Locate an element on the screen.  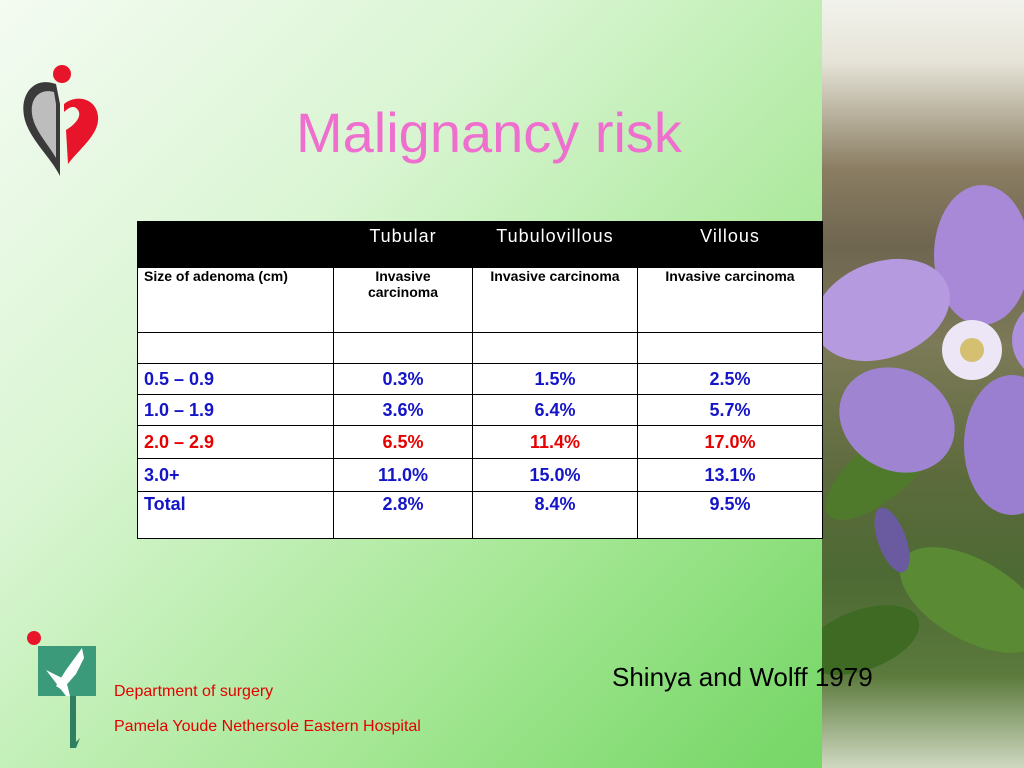
department-name: Department of surgery is located at coordinates (194, 691).